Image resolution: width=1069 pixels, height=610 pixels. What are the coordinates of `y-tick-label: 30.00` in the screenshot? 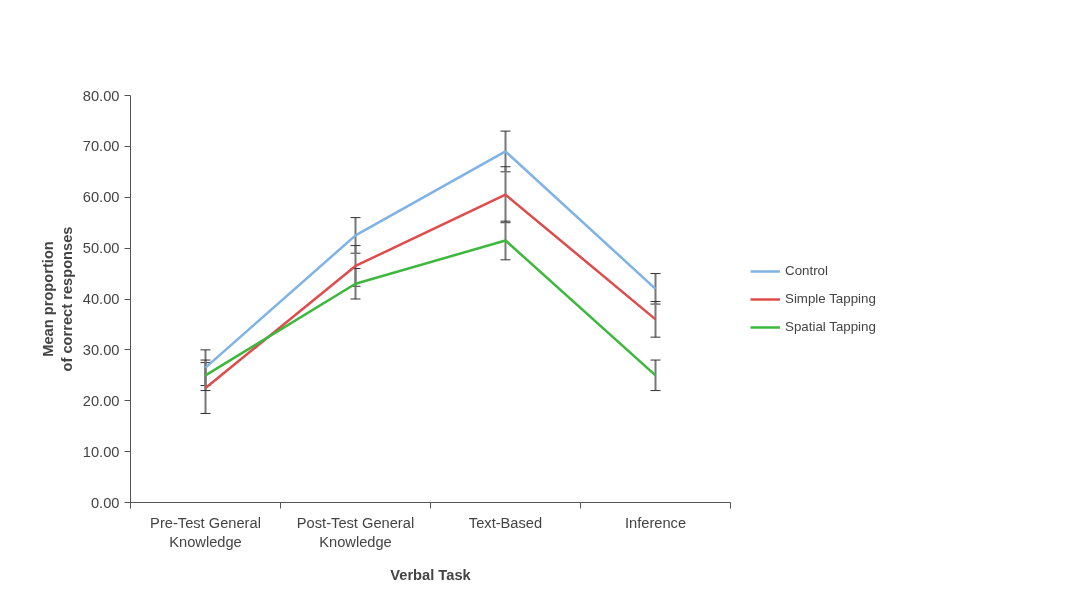 It's located at (101, 349).